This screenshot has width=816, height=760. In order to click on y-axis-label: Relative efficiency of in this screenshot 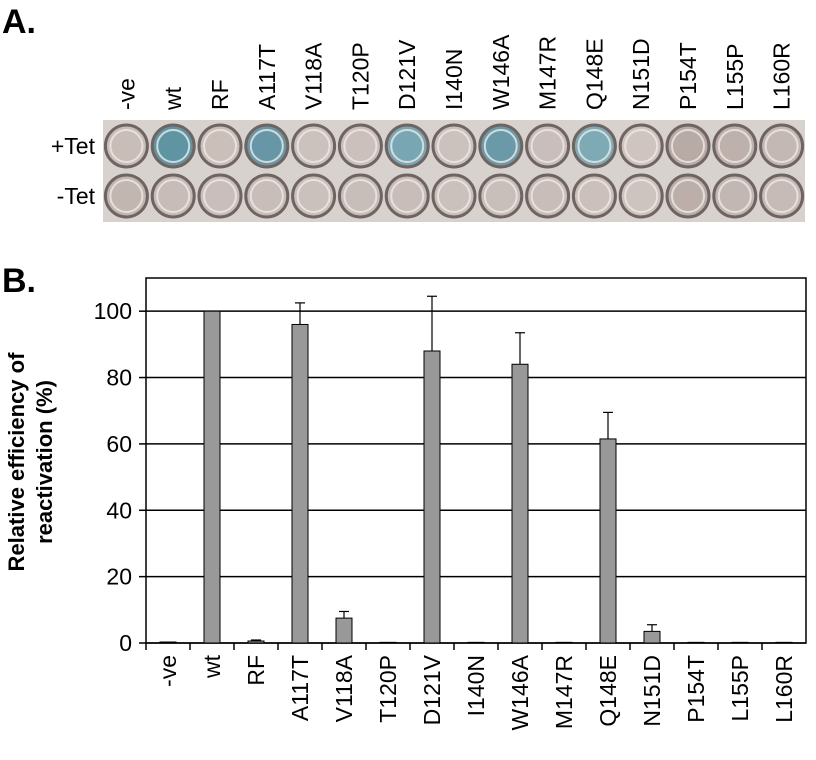, I will do `click(16, 462)`.